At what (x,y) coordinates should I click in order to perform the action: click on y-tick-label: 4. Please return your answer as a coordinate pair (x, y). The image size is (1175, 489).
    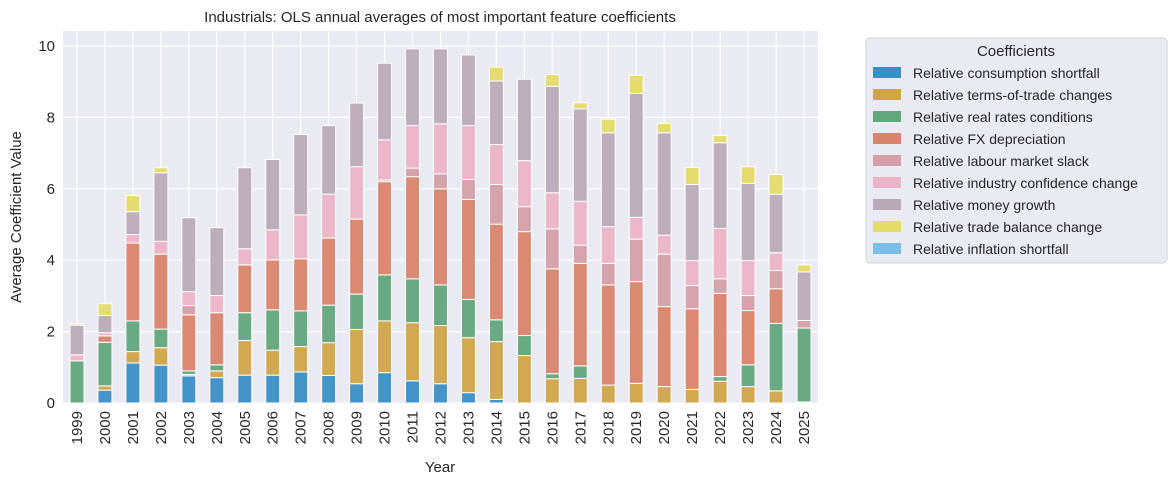
    Looking at the image, I should click on (51, 260).